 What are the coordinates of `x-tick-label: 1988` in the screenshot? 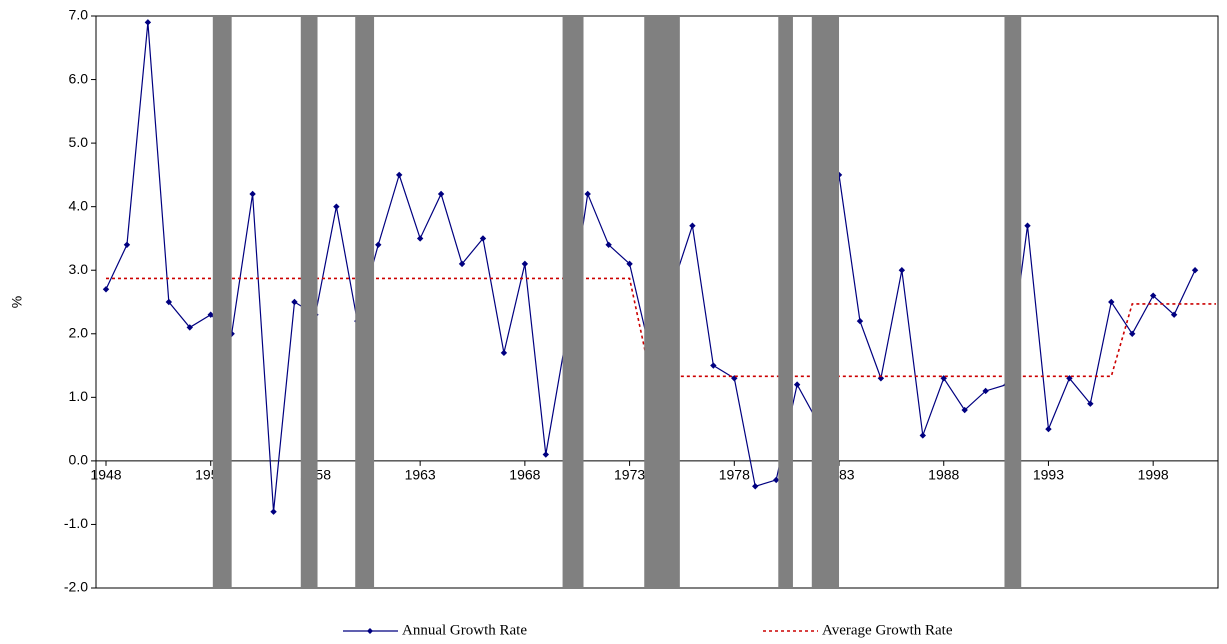 It's located at (943, 475).